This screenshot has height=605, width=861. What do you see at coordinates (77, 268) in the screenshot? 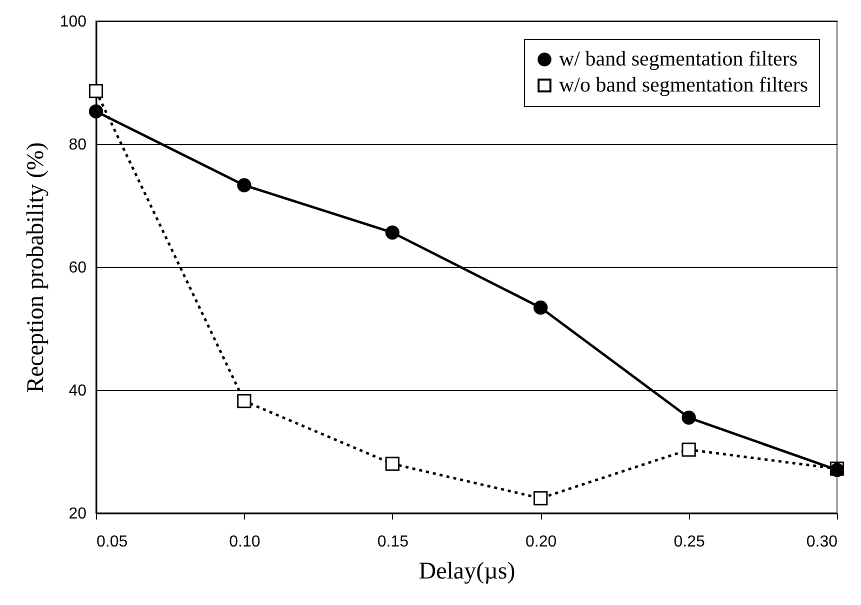
I see `y-tick-label: 60` at bounding box center [77, 268].